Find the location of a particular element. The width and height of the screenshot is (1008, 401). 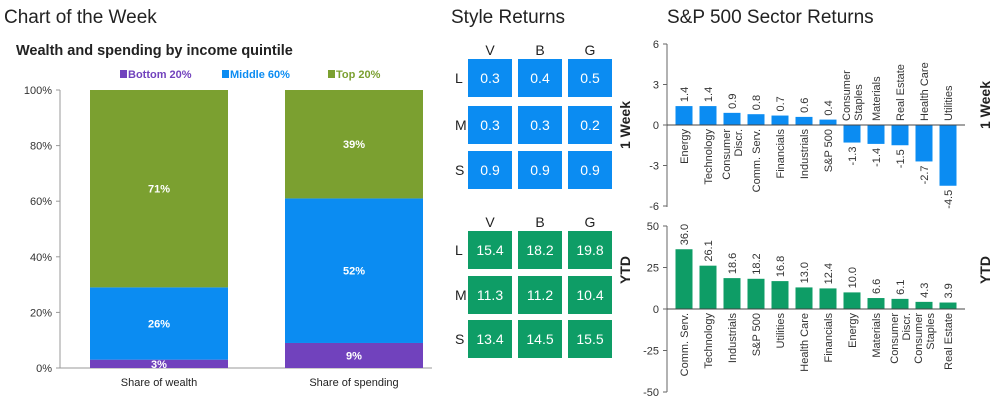

page-title: Chart of the Week is located at coordinates (80, 17).